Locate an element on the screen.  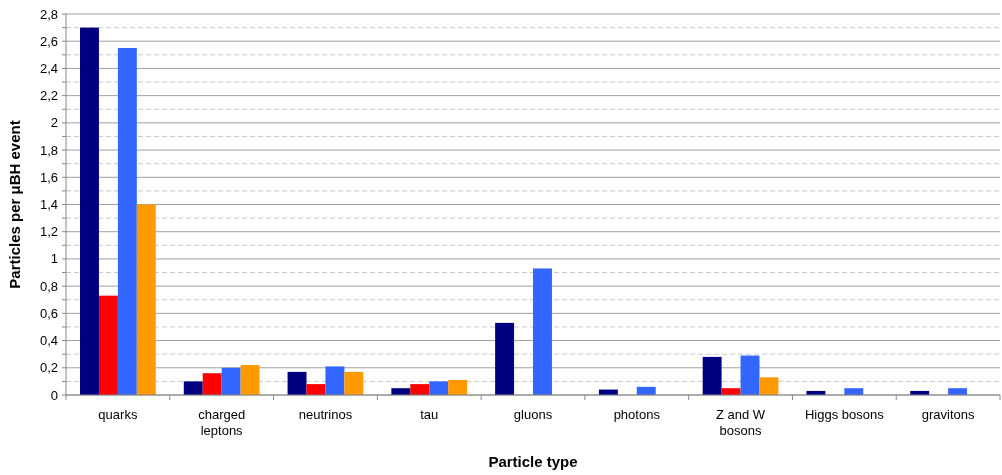
y-tick-label: 2 is located at coordinates (54, 123).